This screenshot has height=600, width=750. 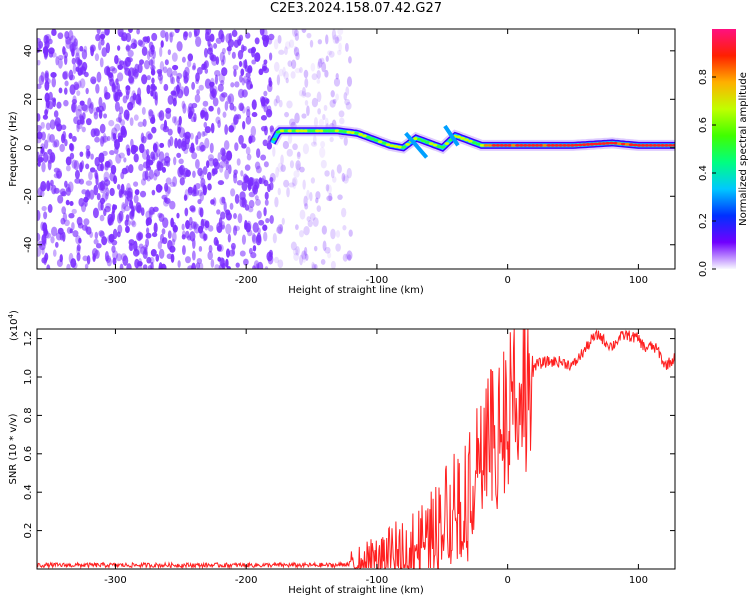 I want to click on y-tick-label: 0, so click(x=28, y=148).